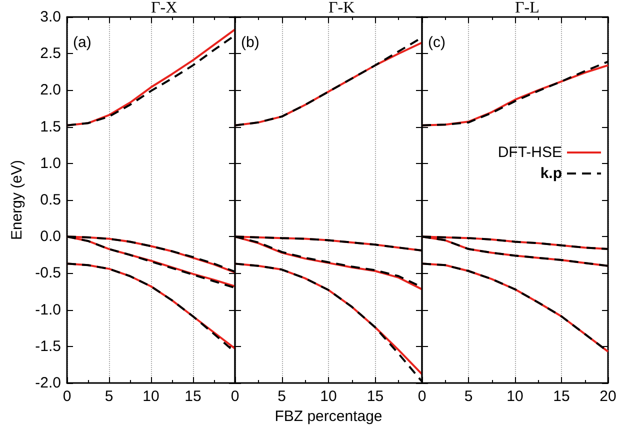  I want to click on y-tick-label: -1.5, so click(48, 346).